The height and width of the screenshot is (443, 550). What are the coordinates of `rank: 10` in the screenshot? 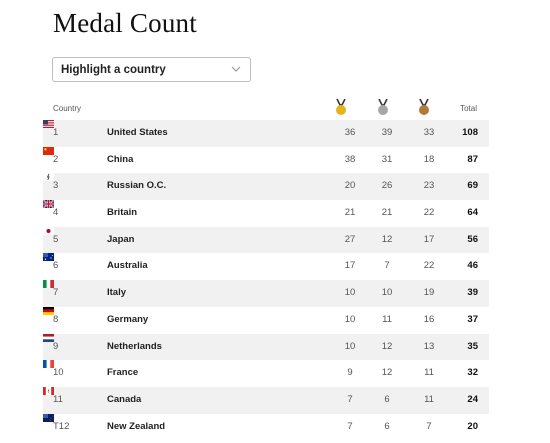 It's located at (58, 373).